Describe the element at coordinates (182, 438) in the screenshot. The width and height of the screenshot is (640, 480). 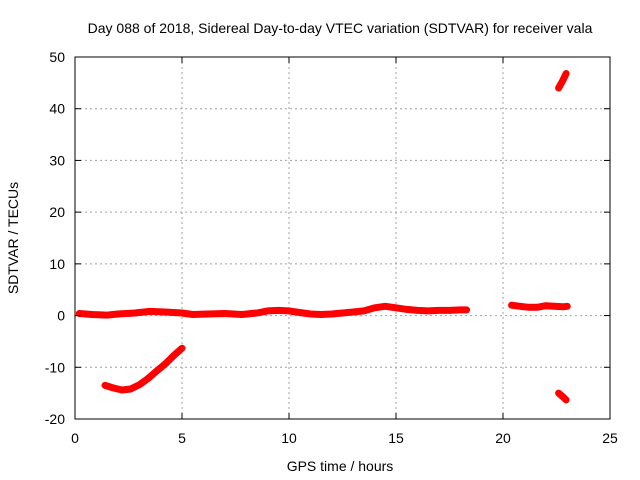
I see `x-tick-label: 5` at that location.